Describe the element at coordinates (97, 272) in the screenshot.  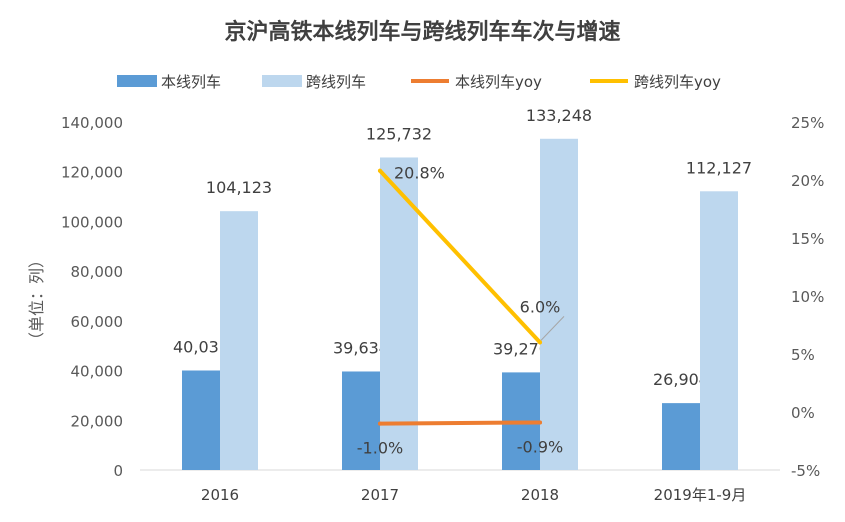
I see `y-tick-label: 80,000` at that location.